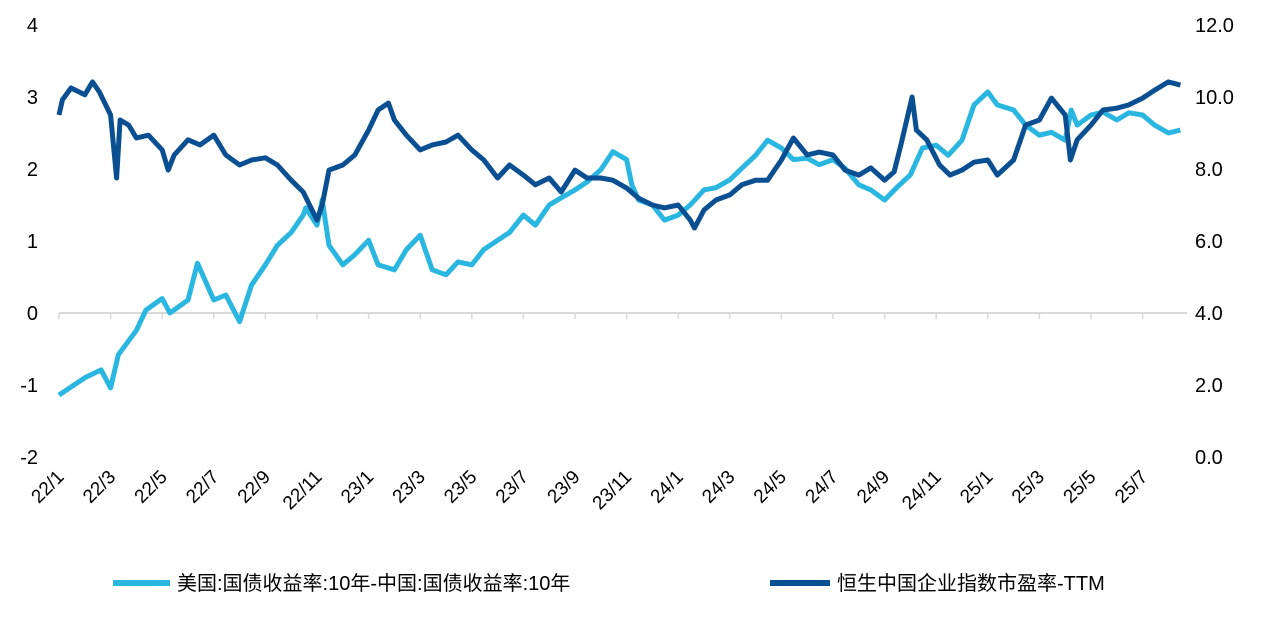 This screenshot has height=624, width=1269. I want to click on x-axis-tick-label: 22/11, so click(302, 490).